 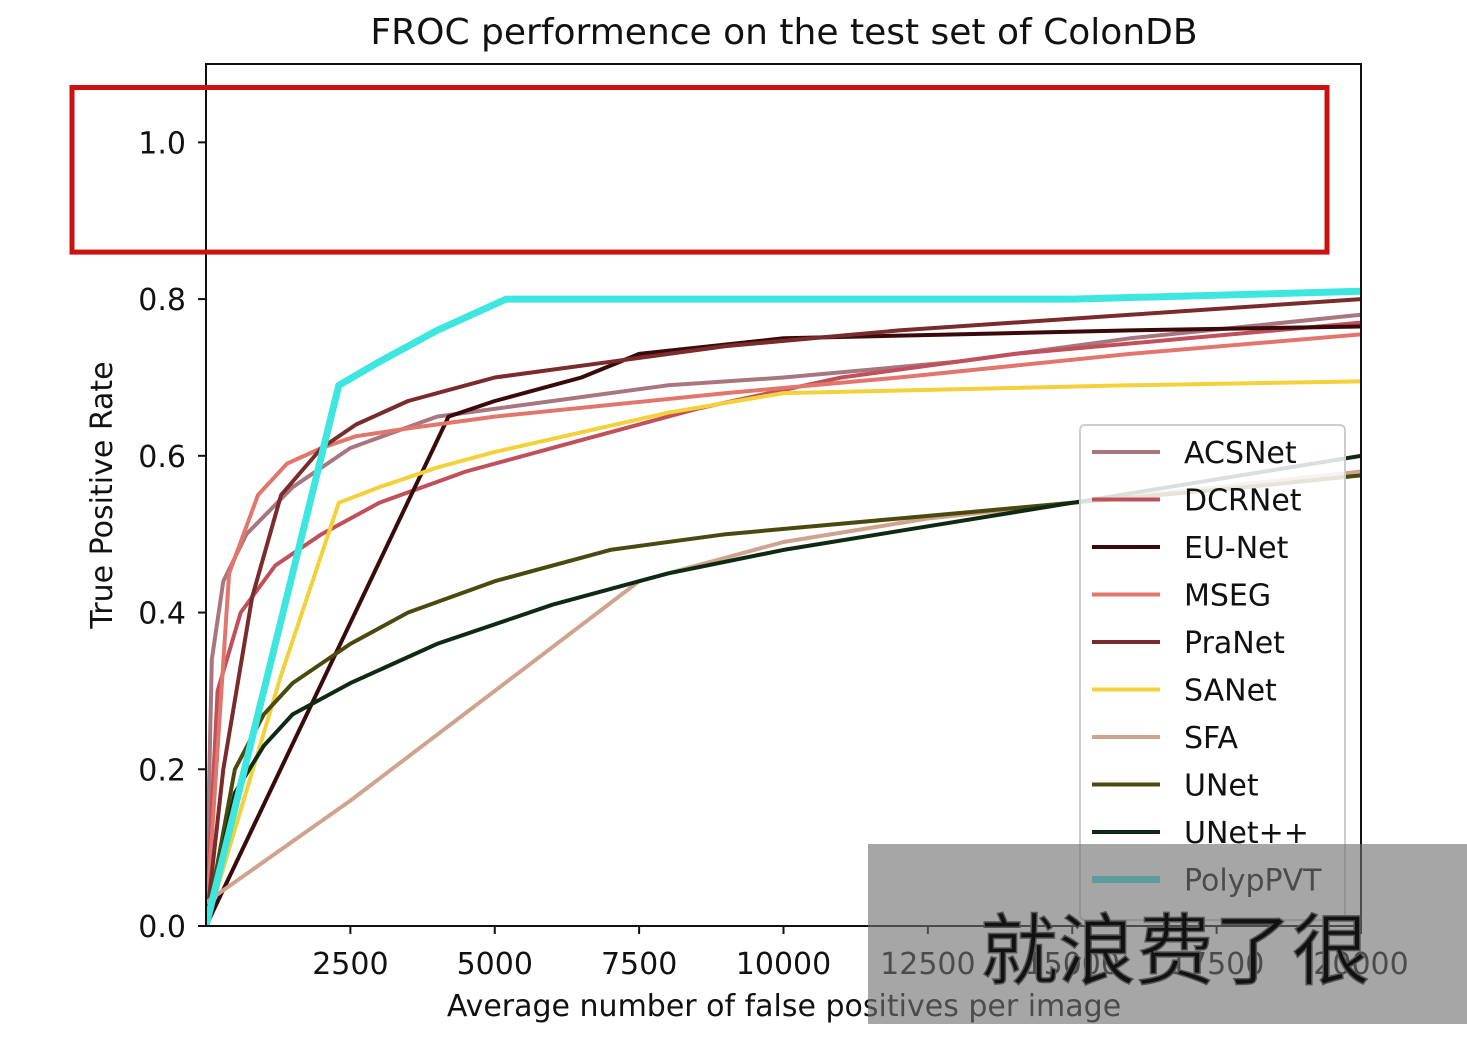 I want to click on legend-label: UNet, so click(x=1221, y=786).